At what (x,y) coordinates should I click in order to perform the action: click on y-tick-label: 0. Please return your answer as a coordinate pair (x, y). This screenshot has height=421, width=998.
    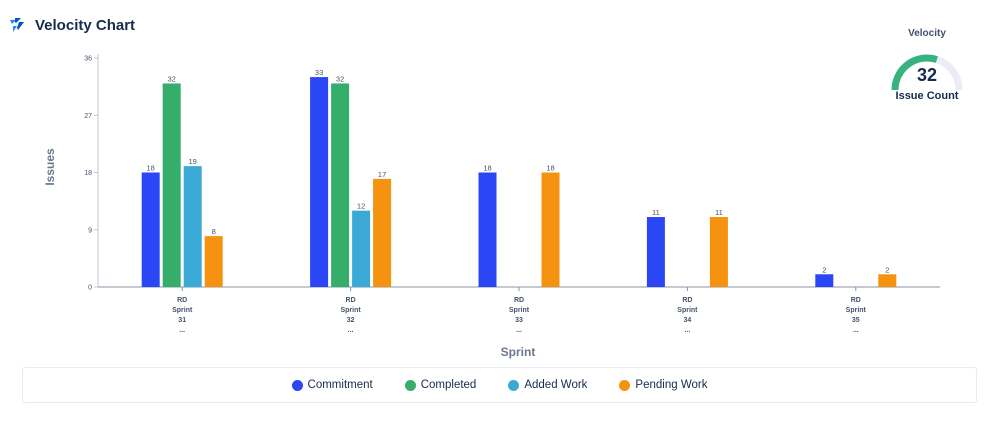
    Looking at the image, I should click on (90, 288).